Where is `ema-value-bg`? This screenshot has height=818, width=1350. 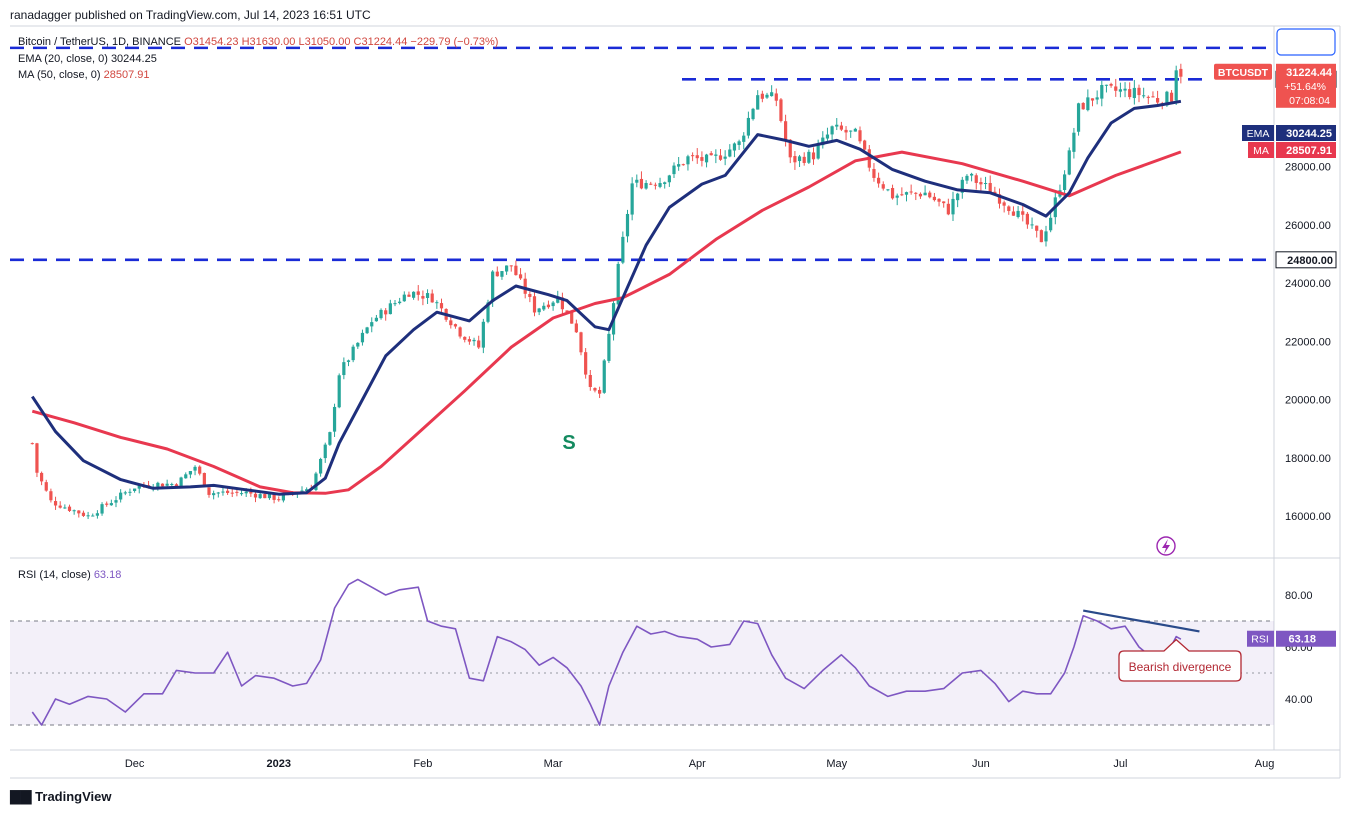
ema-value-bg is located at coordinates (1306, 133).